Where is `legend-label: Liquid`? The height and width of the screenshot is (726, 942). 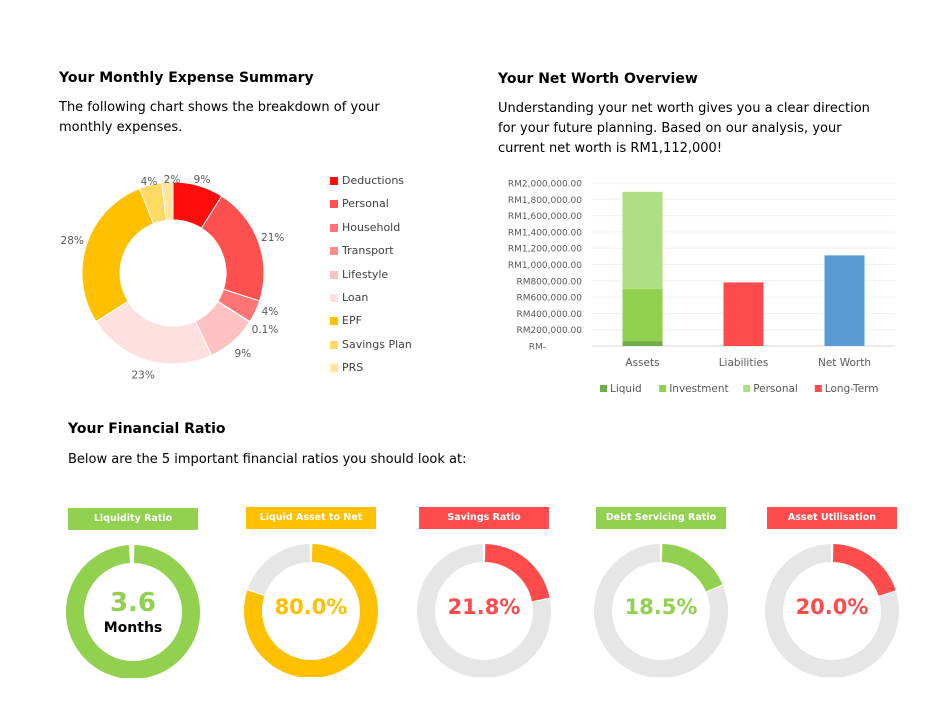 legend-label: Liquid is located at coordinates (626, 389).